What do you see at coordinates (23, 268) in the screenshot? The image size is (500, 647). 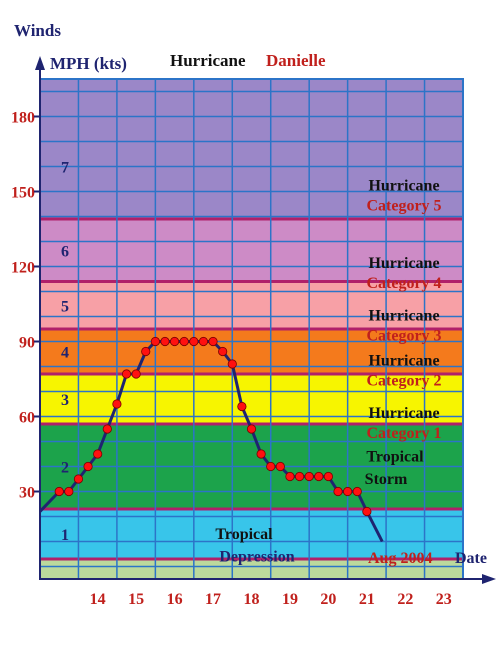 I see `y-tick-label: 120` at bounding box center [23, 268].